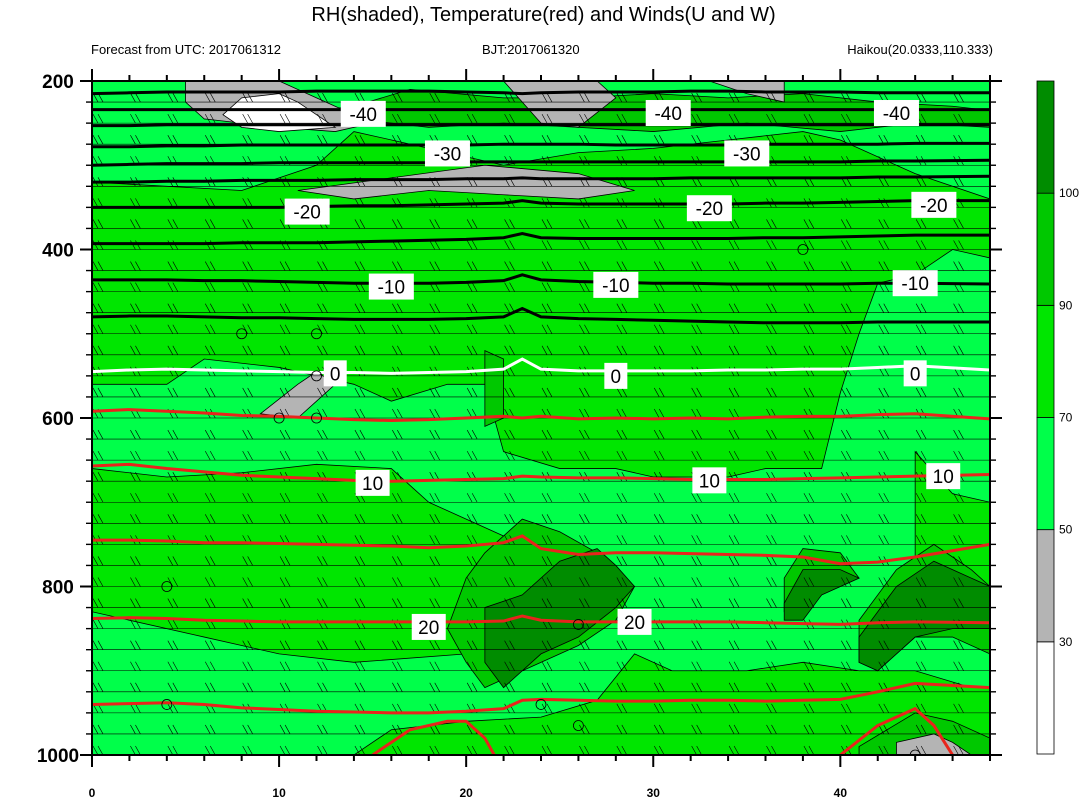 The height and width of the screenshot is (806, 1087). Describe the element at coordinates (316, 376) in the screenshot. I see `calm-marker` at that location.